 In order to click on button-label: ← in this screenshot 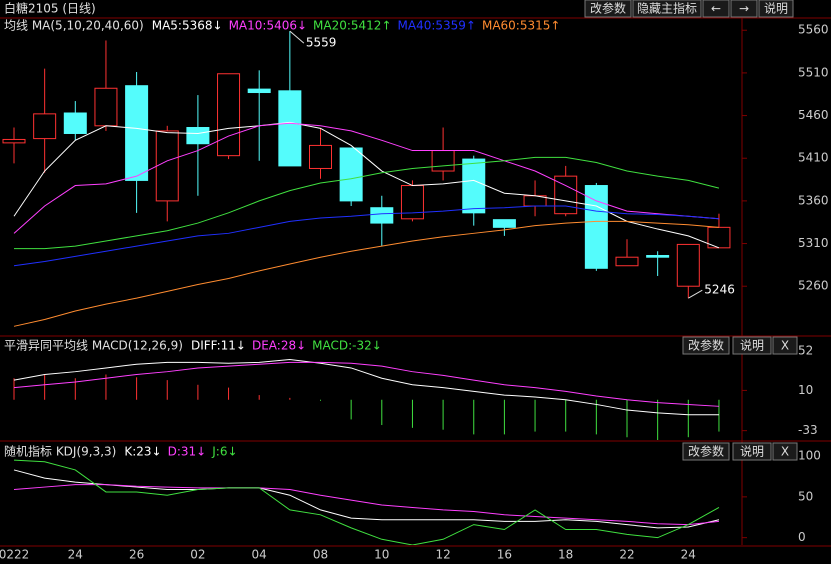, I will do `click(716, 9)`.